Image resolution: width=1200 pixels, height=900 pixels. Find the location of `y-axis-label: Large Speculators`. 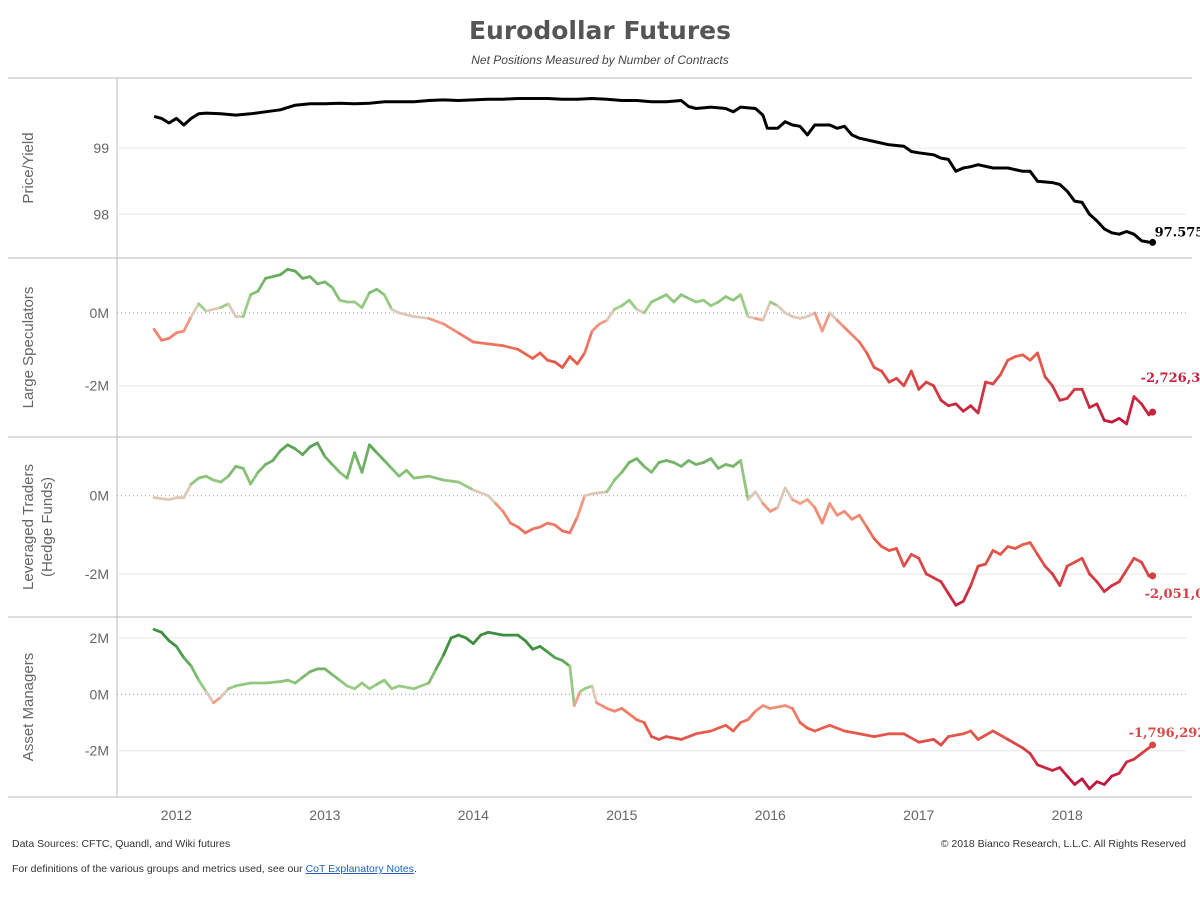

y-axis-label: Large Speculators is located at coordinates (28, 348).